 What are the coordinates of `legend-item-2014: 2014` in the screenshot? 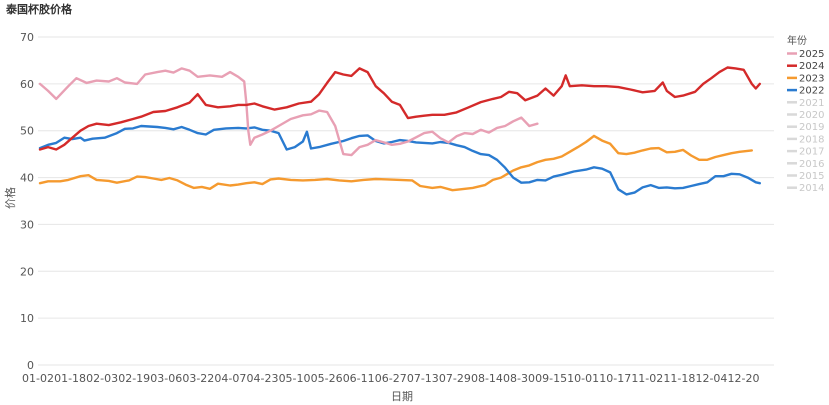 It's located at (805, 188).